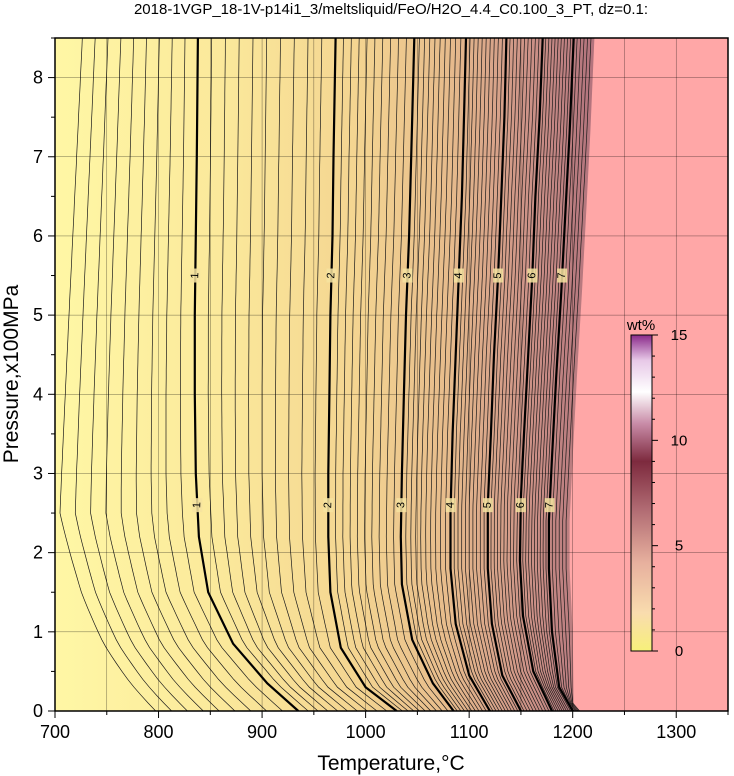 The width and height of the screenshot is (734, 776). I want to click on x-axis: 700 800 900 1000 1100 1200 1300, so click(384, 726).